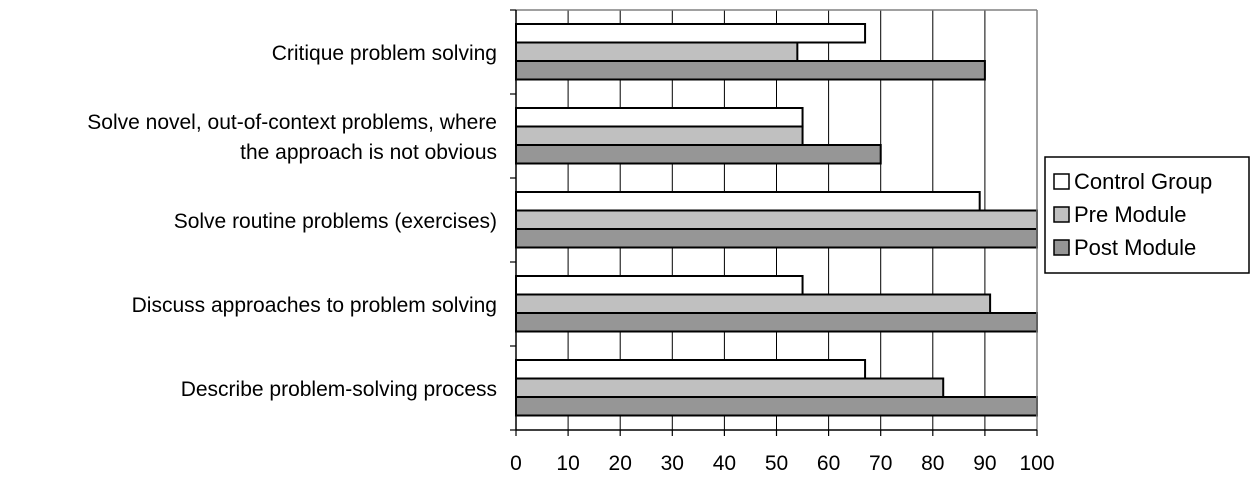 The height and width of the screenshot is (481, 1250). Describe the element at coordinates (516, 463) in the screenshot. I see `x-tick-label: 0` at that location.